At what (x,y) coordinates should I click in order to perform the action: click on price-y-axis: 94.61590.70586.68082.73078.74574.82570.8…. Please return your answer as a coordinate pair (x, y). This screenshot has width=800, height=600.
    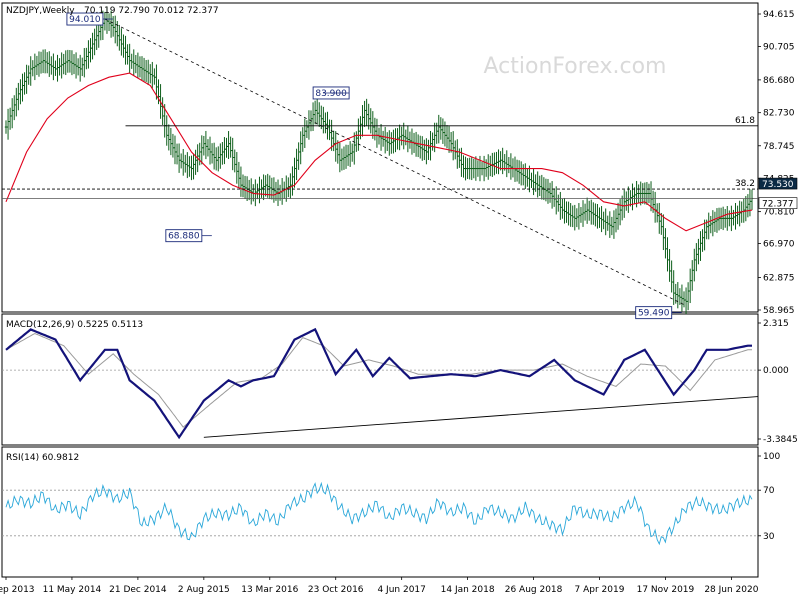
    Looking at the image, I should click on (778, 163).